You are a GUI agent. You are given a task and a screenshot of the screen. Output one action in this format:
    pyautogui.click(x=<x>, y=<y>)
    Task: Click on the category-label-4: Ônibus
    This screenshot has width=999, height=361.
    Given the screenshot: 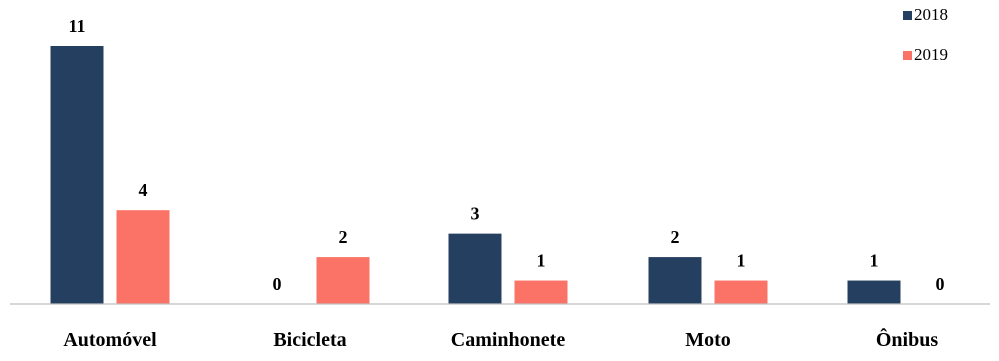 What is the action you would take?
    pyautogui.click(x=907, y=339)
    